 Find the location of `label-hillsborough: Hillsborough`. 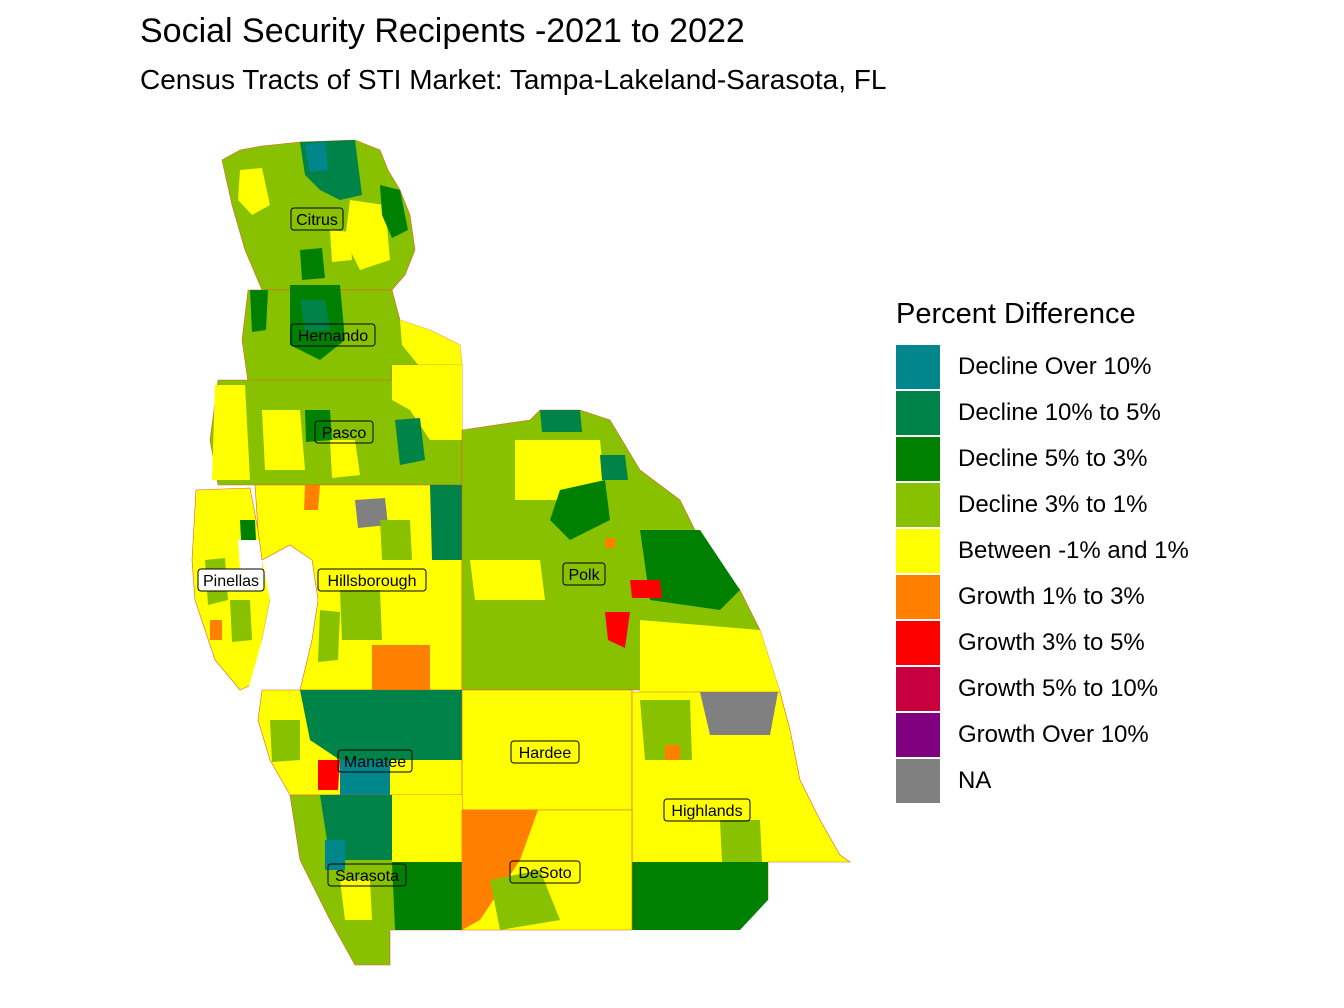

label-hillsborough: Hillsborough is located at coordinates (372, 581).